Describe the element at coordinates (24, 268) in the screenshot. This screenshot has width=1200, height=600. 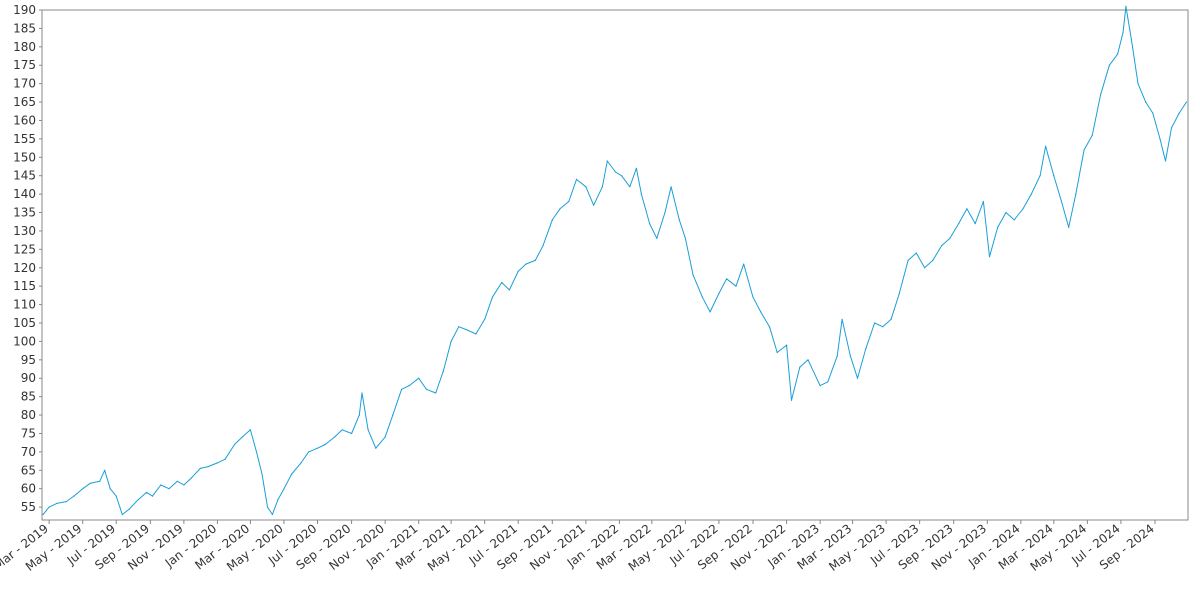
I see `y-tick-label: 120` at that location.